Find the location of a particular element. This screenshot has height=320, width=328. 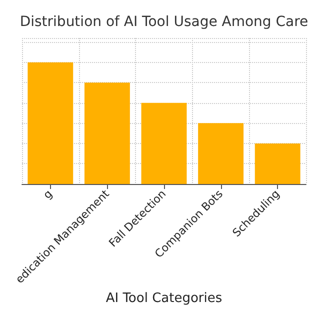

x-axis-title: AI Tool Categories is located at coordinates (164, 298).